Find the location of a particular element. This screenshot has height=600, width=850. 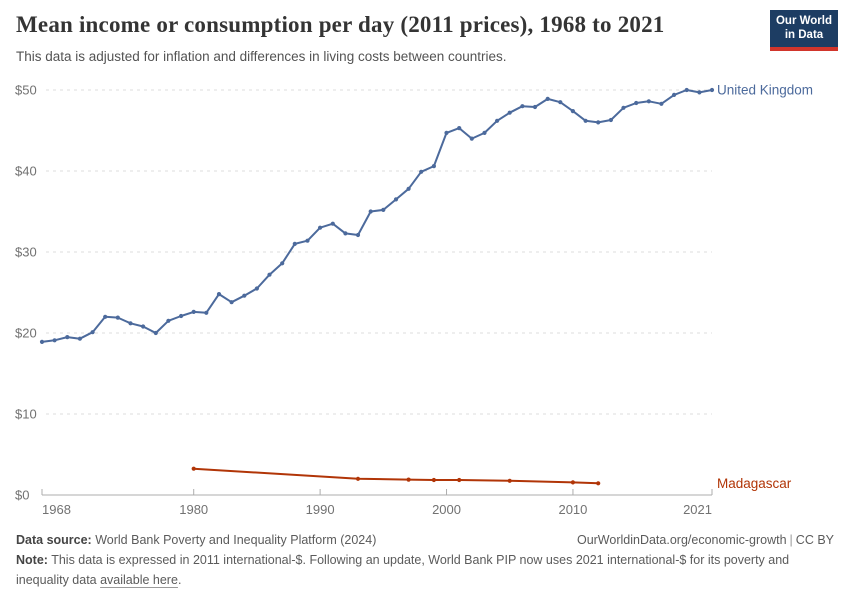

y-axis-tick-label: $10 is located at coordinates (26, 414).